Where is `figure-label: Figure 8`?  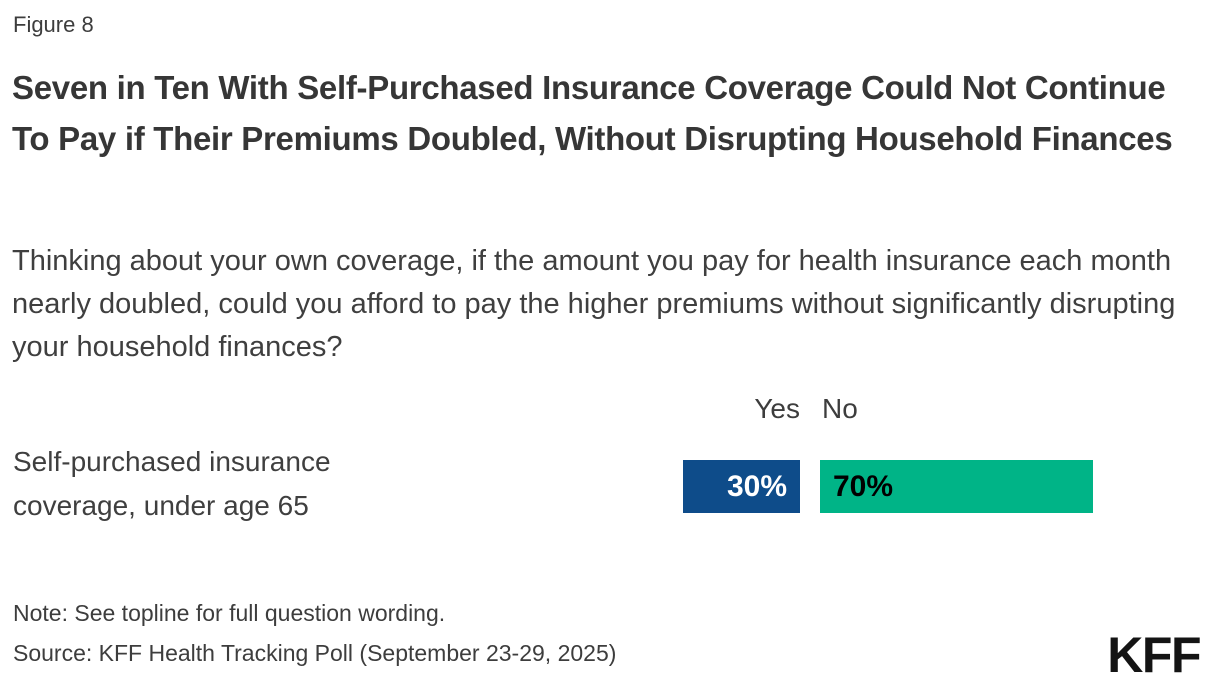 figure-label: Figure 8 is located at coordinates (53, 24).